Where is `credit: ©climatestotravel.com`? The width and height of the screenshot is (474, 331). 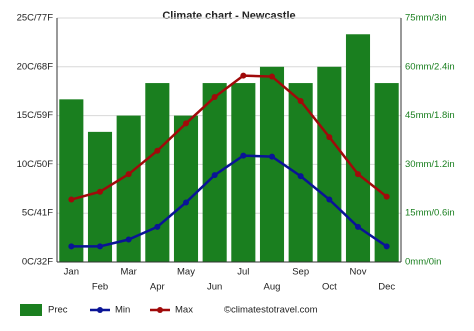 credit: ©climatestotravel.com is located at coordinates (271, 310).